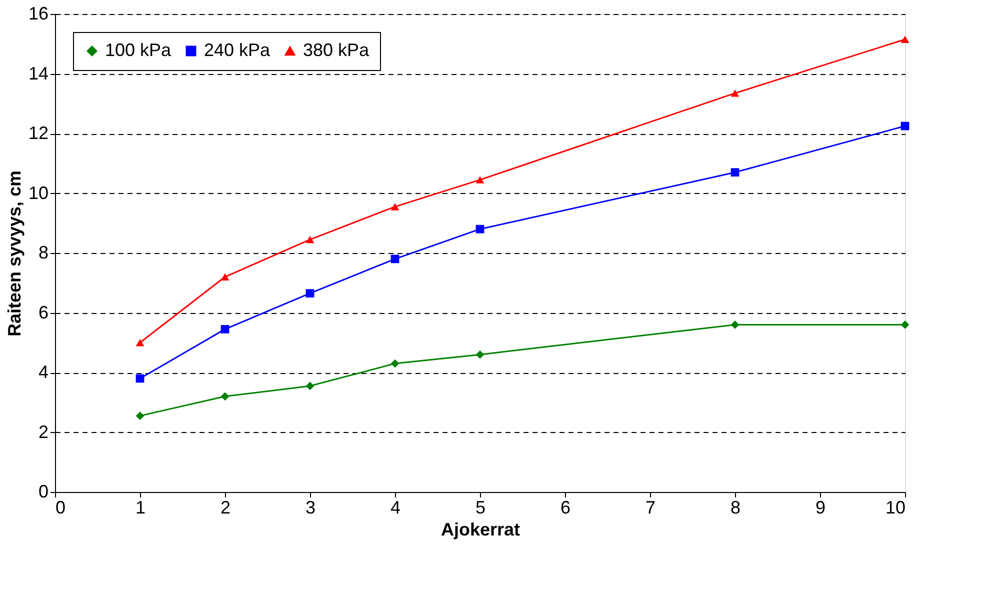 This screenshot has height=594, width=984. What do you see at coordinates (225, 508) in the screenshot?
I see `x-tick-label: 2` at bounding box center [225, 508].